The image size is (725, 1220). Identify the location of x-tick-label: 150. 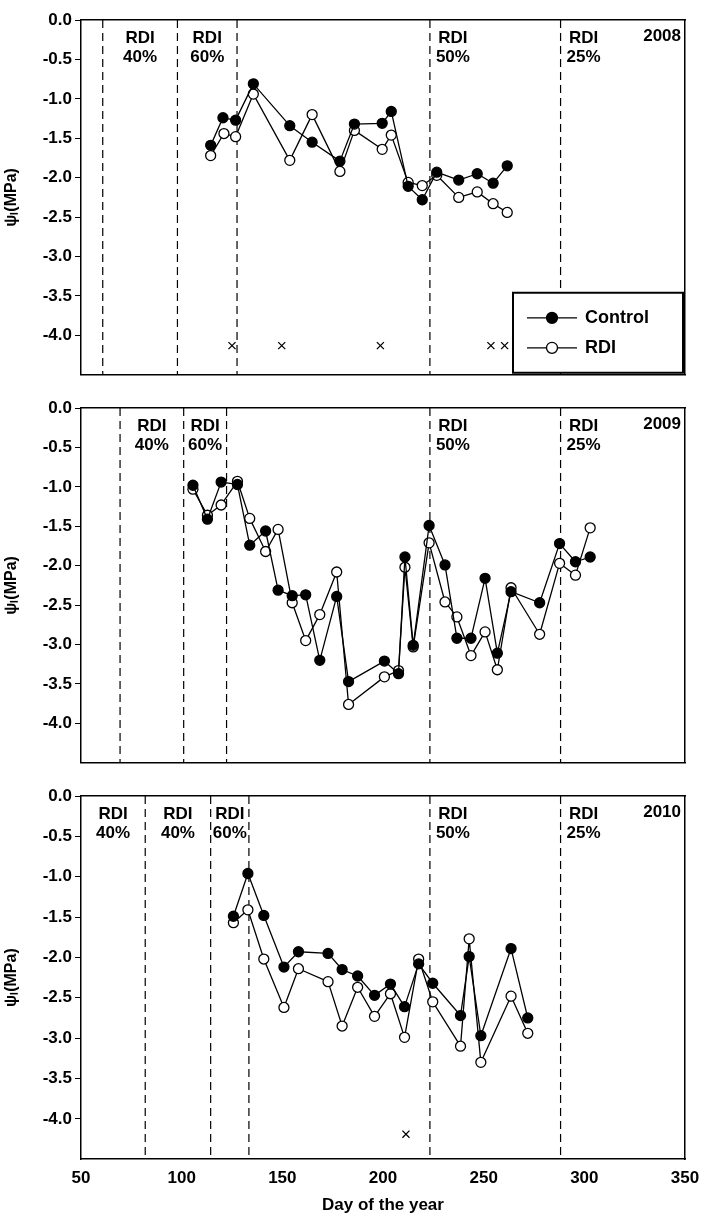
(282, 1178).